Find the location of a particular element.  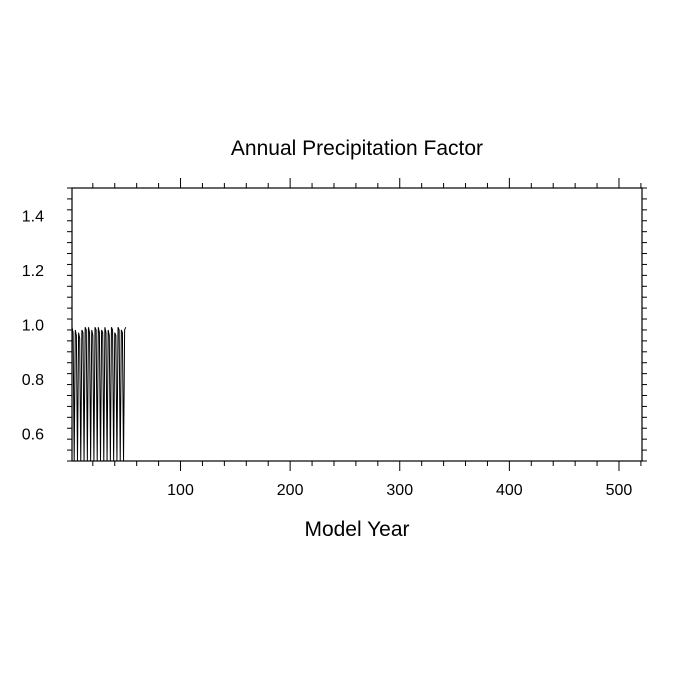

y-tick-label: 1.4 is located at coordinates (33, 216).